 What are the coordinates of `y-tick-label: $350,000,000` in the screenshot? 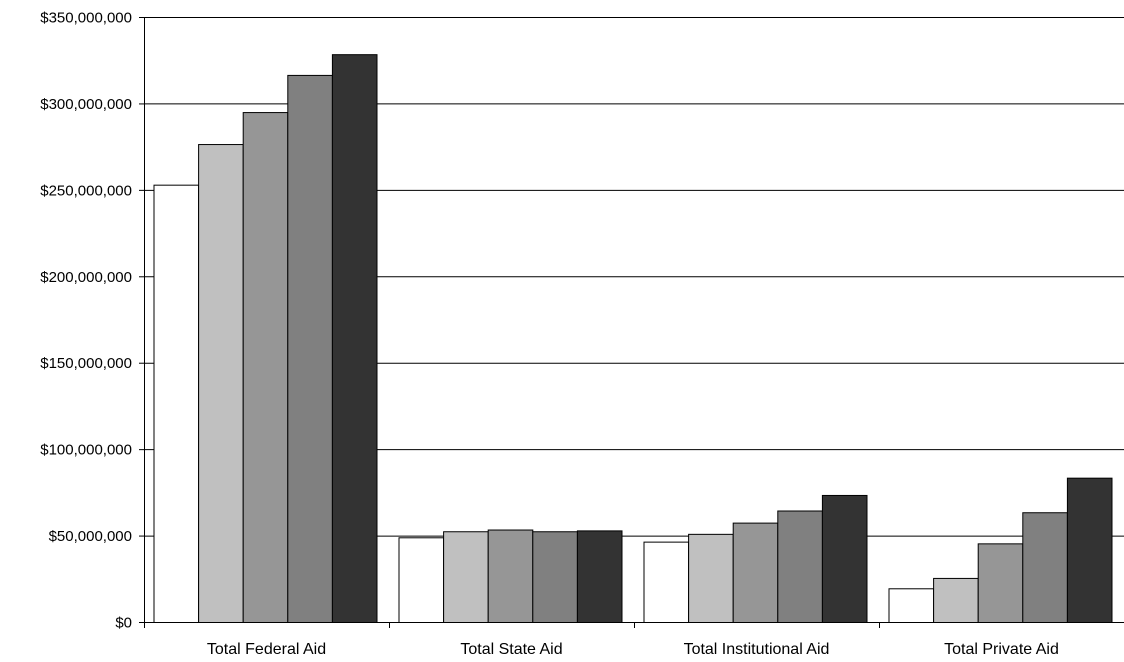 It's located at (86, 18).